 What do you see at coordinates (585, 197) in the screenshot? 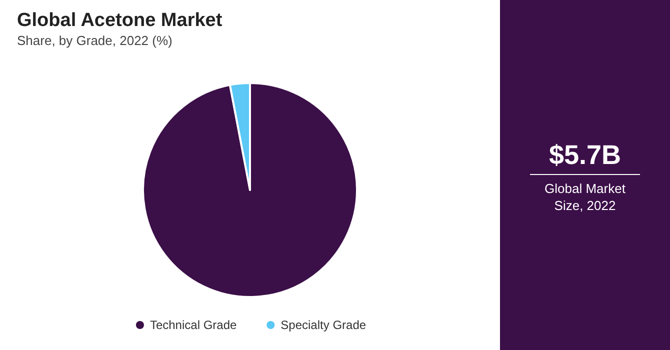
I see `text: Global Market Size, 2022` at bounding box center [585, 197].